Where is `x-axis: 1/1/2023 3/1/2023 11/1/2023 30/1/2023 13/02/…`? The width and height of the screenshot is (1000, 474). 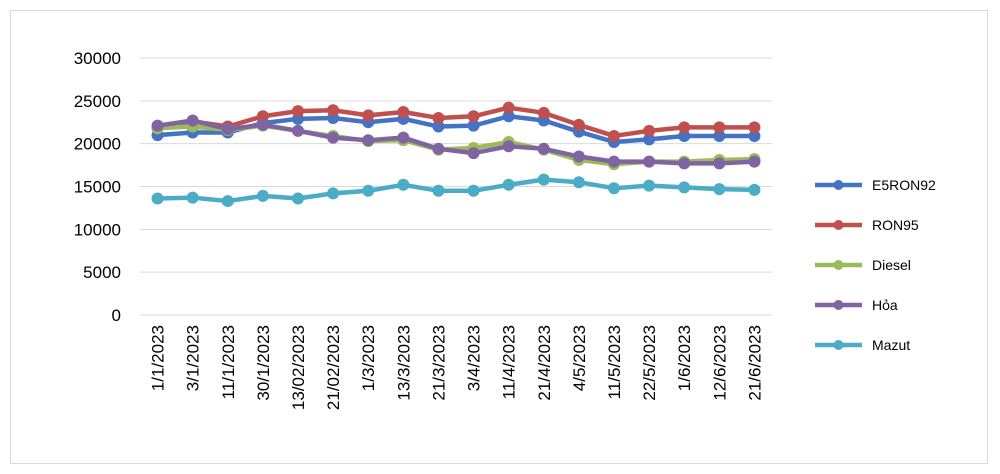 x-axis: 1/1/2023 3/1/2023 11/1/2023 30/1/2023 13/02/… is located at coordinates (457, 367).